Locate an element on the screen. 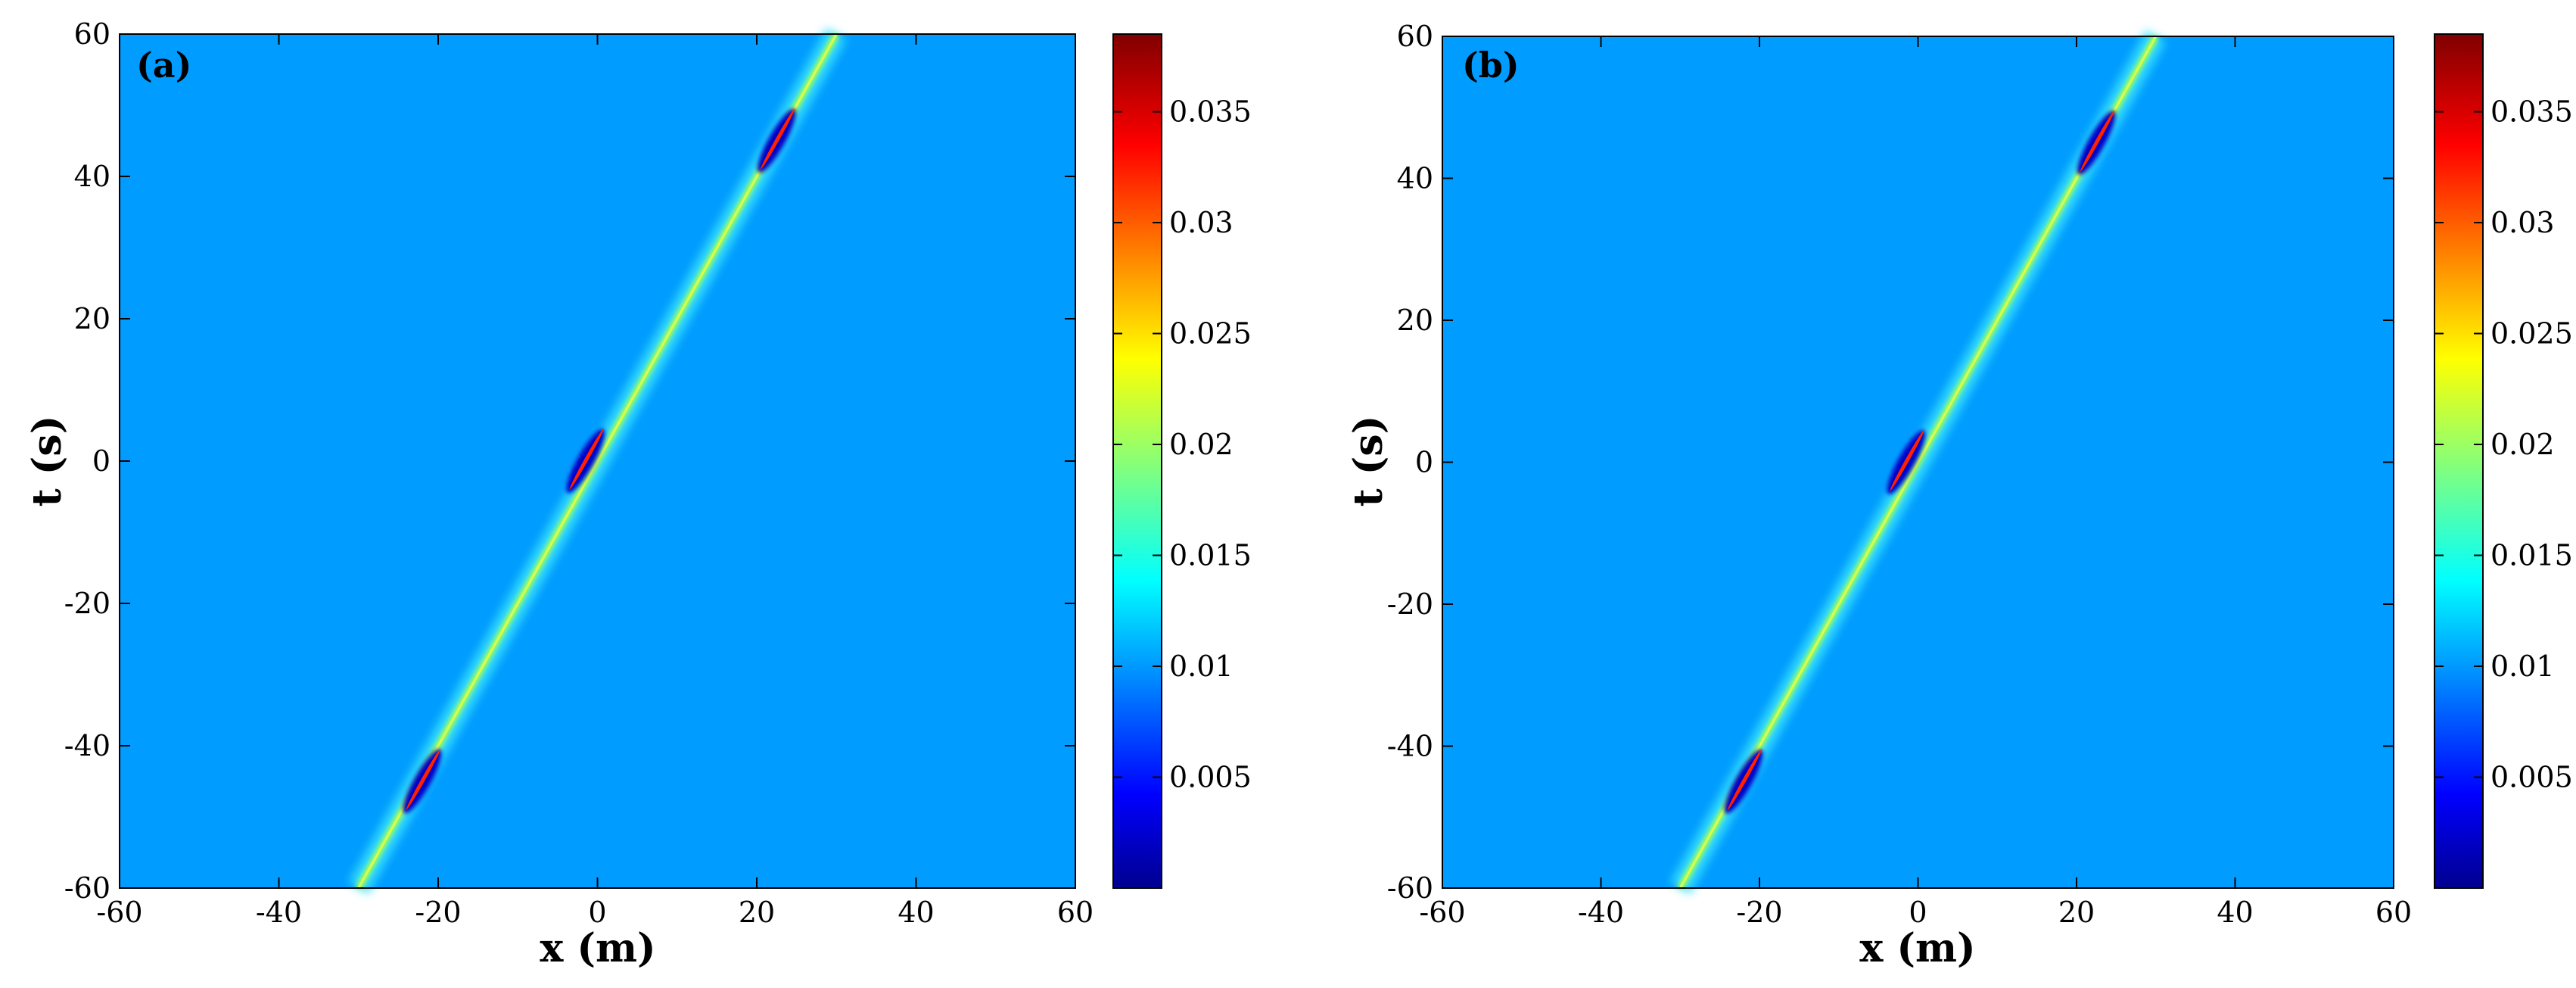 The width and height of the screenshot is (2576, 988). panel-label: (a) is located at coordinates (163, 65).